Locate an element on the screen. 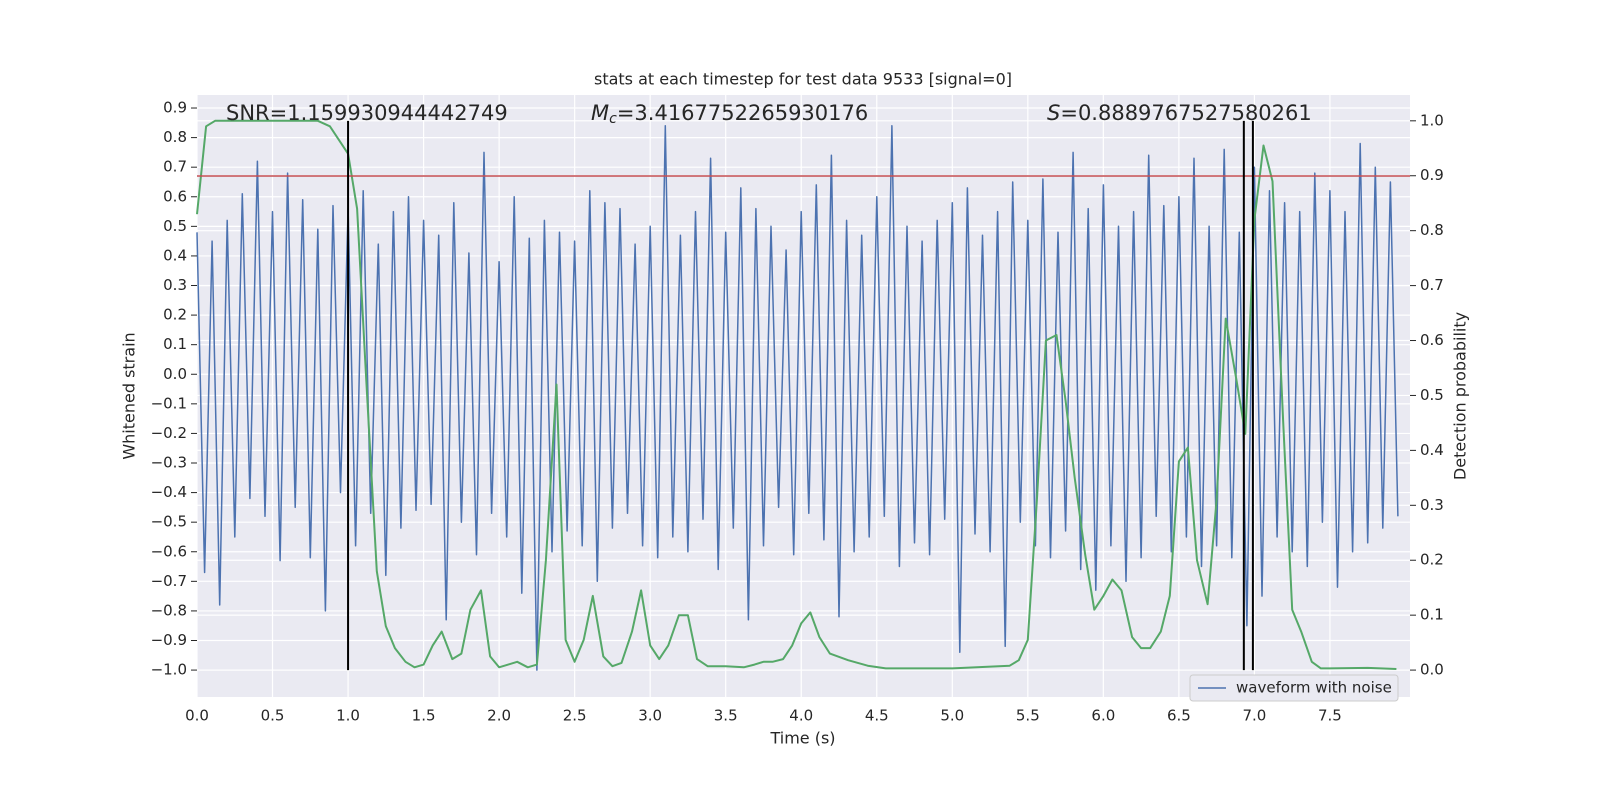 The width and height of the screenshot is (1600, 800). y-tick-label: −0.2 is located at coordinates (169, 433).